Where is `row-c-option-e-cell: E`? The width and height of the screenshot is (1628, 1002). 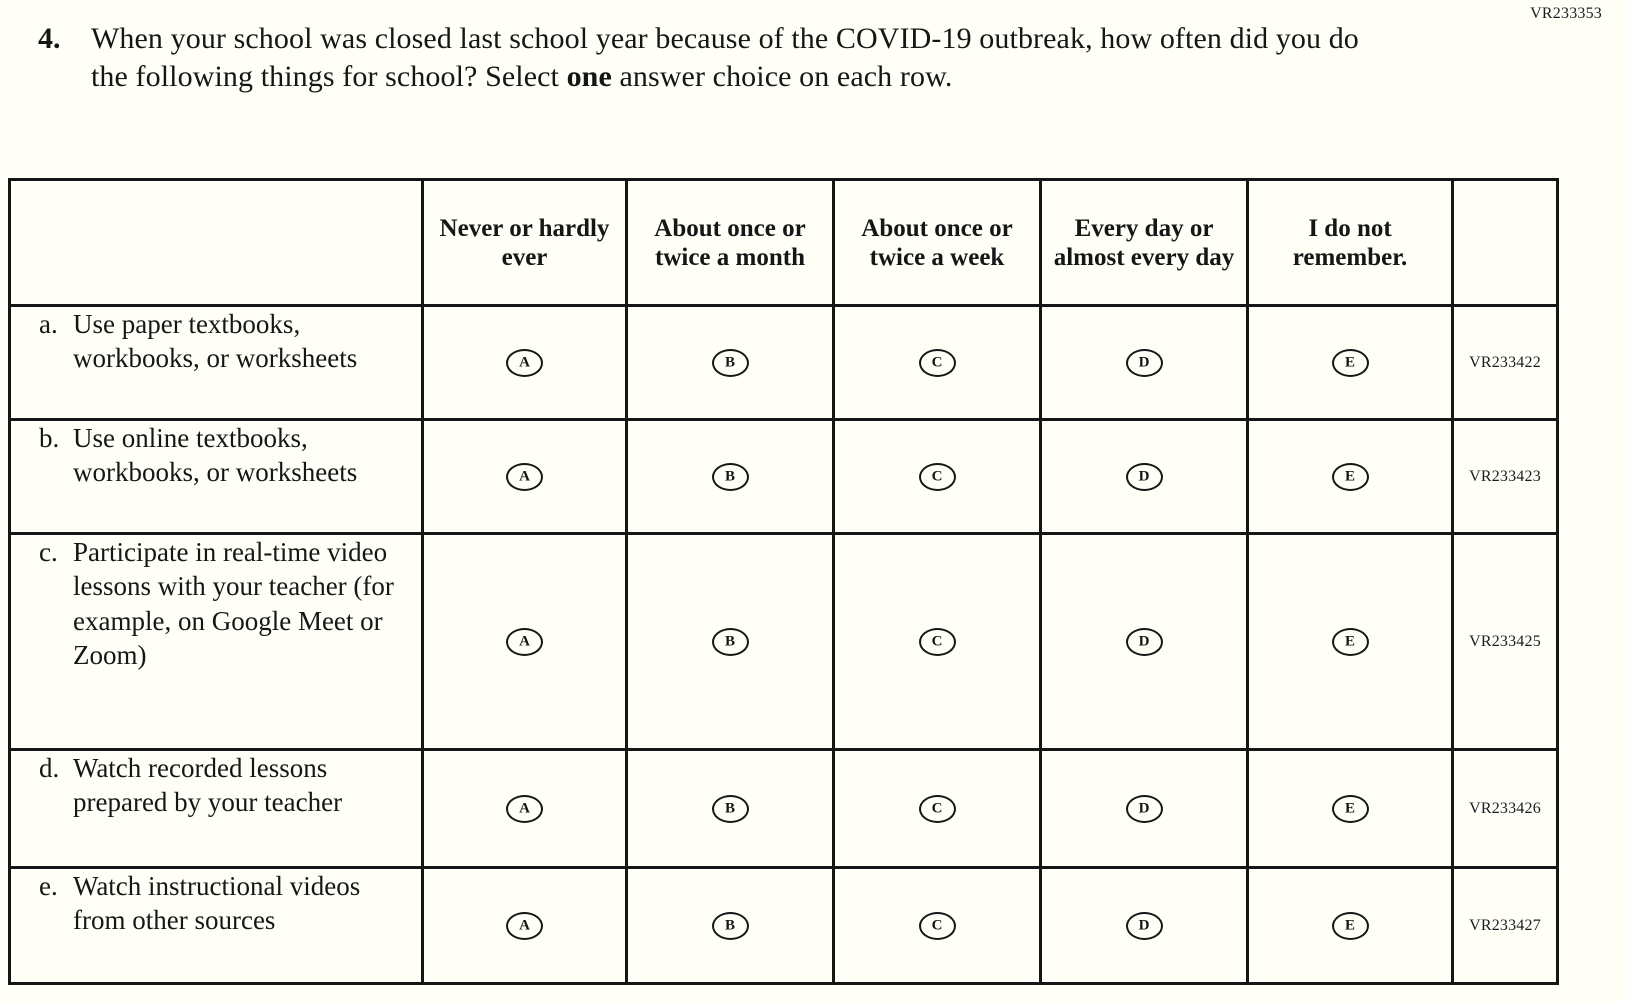 row-c-option-e-cell: E is located at coordinates (1350, 641).